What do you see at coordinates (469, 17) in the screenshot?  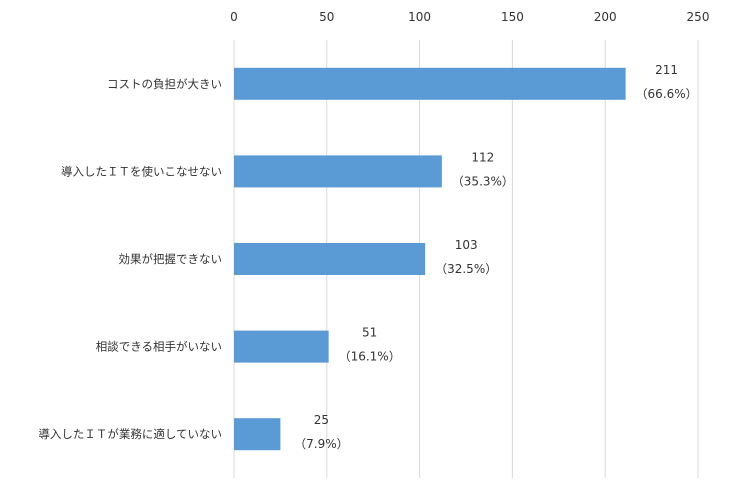 I see `x-axis-ticks: 0 50 100 150 200 250` at bounding box center [469, 17].